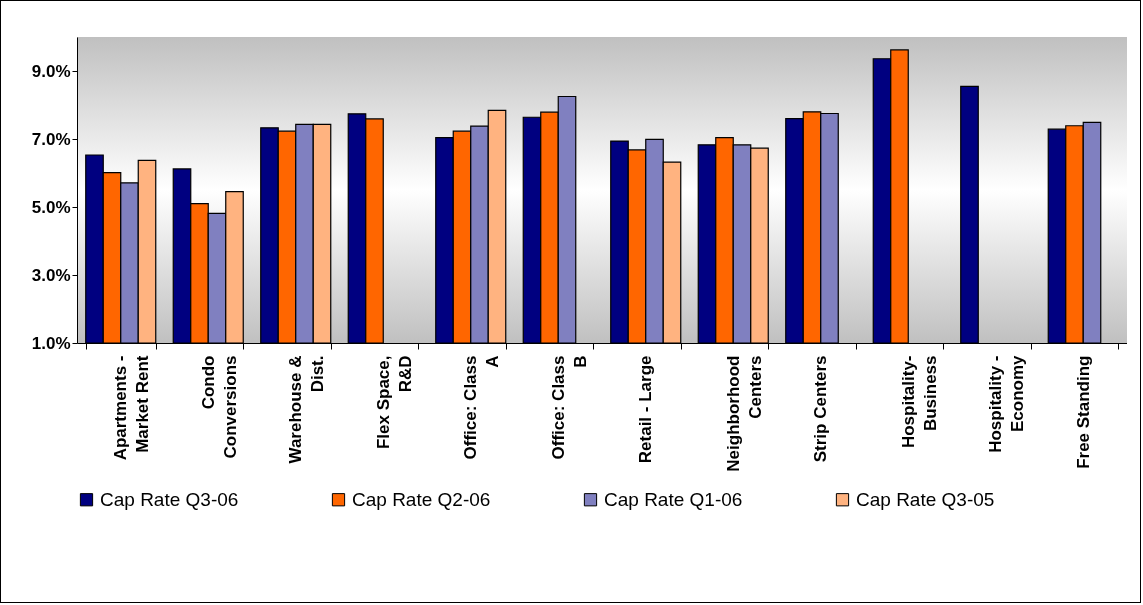 This screenshot has height=605, width=1143. Describe the element at coordinates (51, 275) in the screenshot. I see `y-tick-label: 3.0%` at that location.